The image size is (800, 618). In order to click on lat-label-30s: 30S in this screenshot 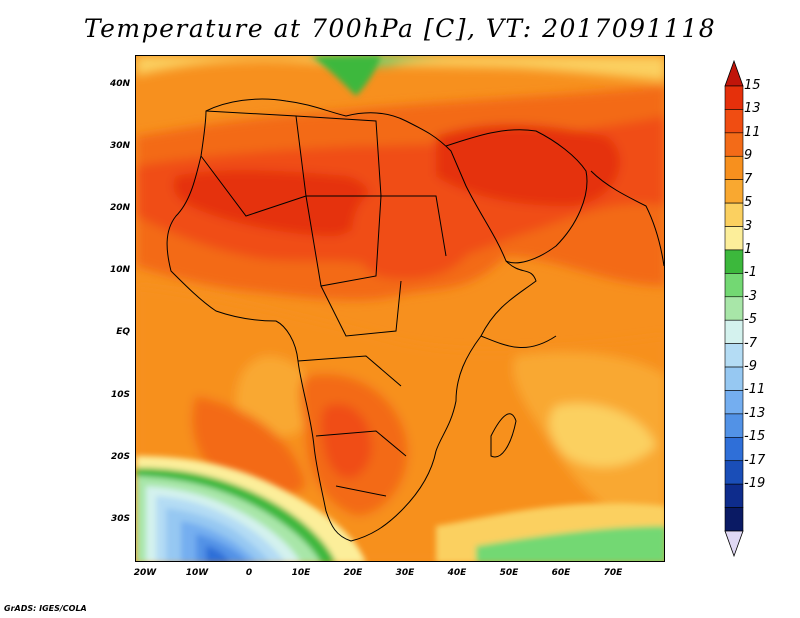, I will do `click(120, 519)`.